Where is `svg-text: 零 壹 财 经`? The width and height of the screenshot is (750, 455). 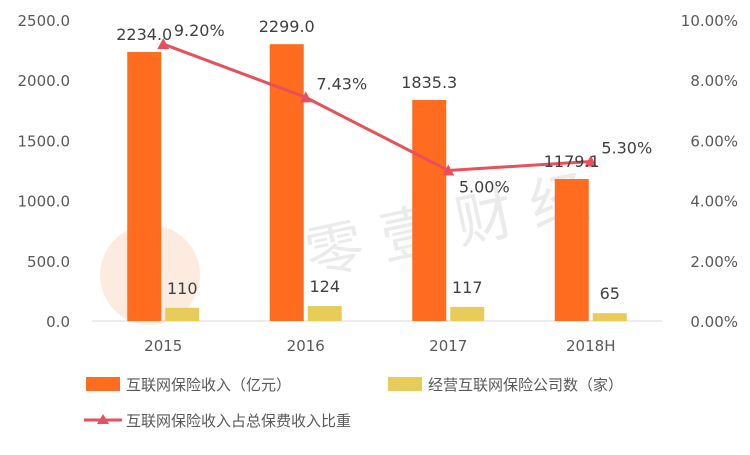 svg-text: 零 壹 财 经 is located at coordinates (446, 226).